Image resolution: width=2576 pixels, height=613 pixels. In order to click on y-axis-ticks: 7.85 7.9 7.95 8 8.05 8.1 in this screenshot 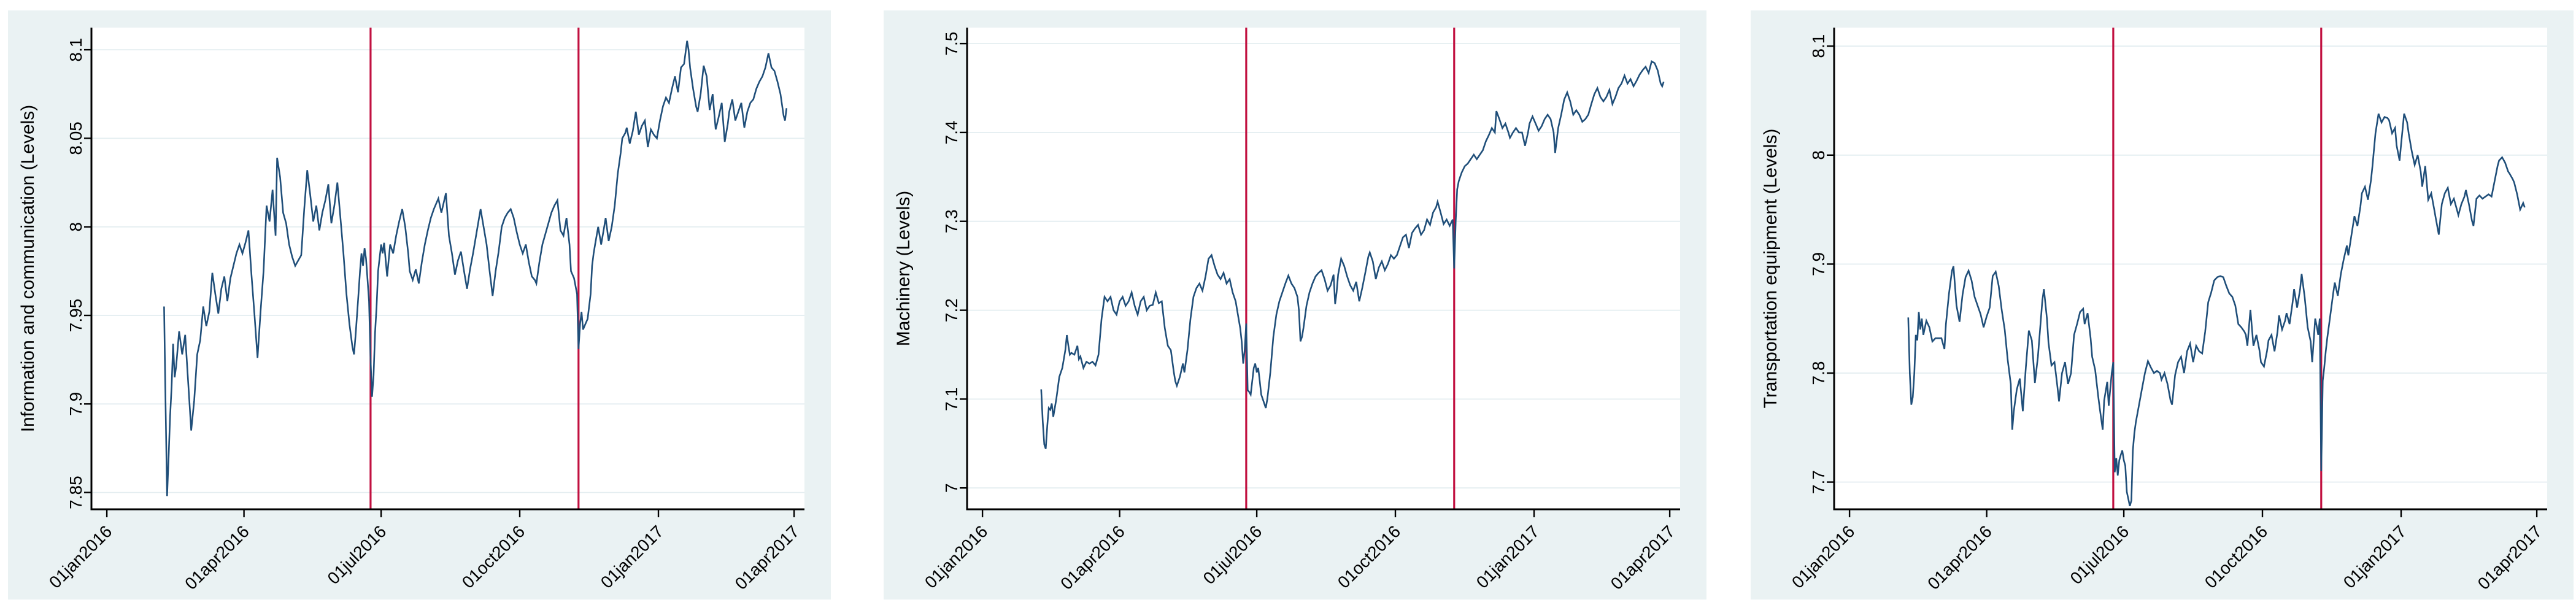, I will do `click(78, 274)`.